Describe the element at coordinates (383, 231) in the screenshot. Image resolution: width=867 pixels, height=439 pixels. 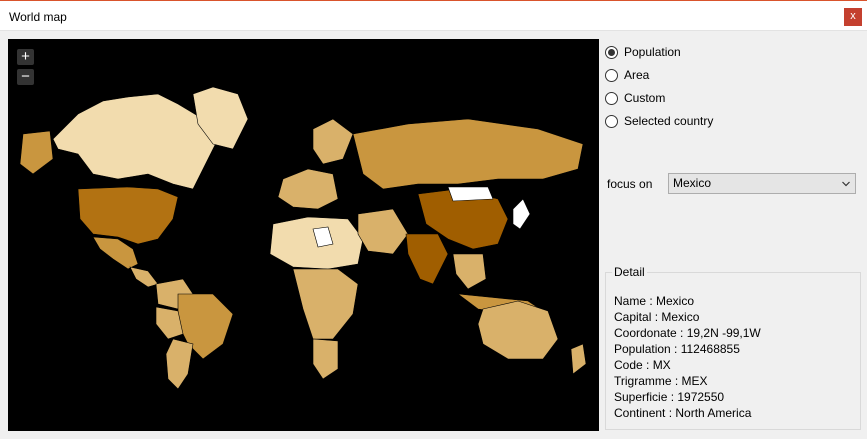
I see `country-middle-east` at that location.